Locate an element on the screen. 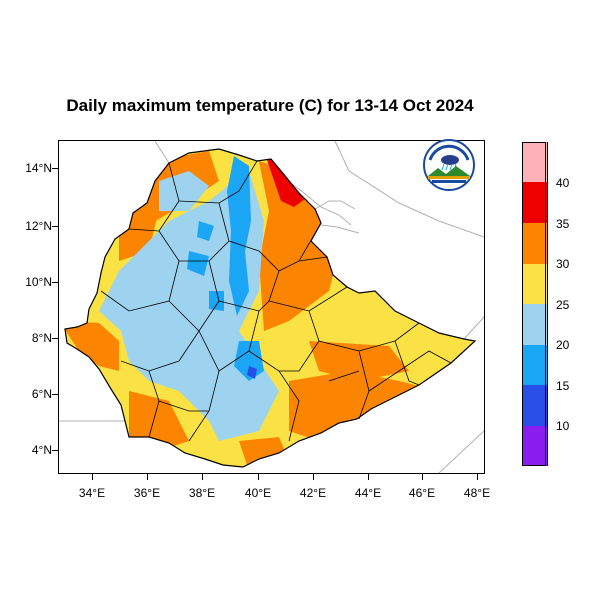  lat-label: 14°N is located at coordinates (38, 168).